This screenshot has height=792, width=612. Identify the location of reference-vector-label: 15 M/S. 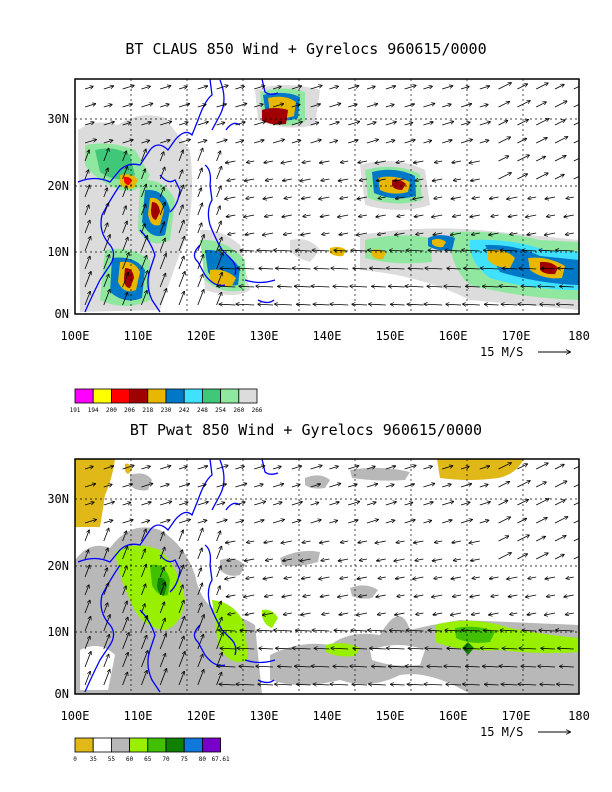
(501, 352).